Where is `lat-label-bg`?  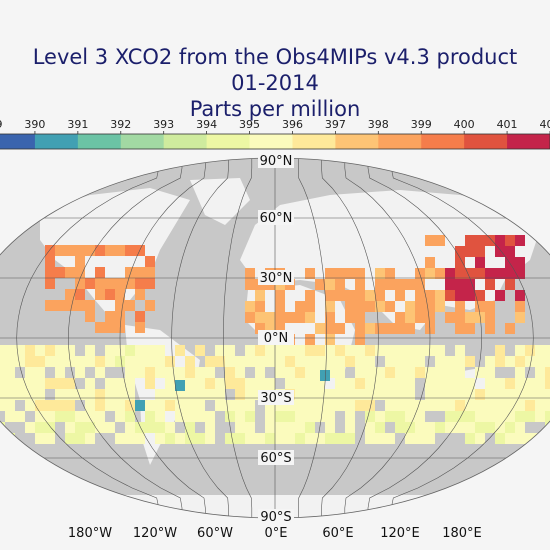 lat-label-bg is located at coordinates (276, 277).